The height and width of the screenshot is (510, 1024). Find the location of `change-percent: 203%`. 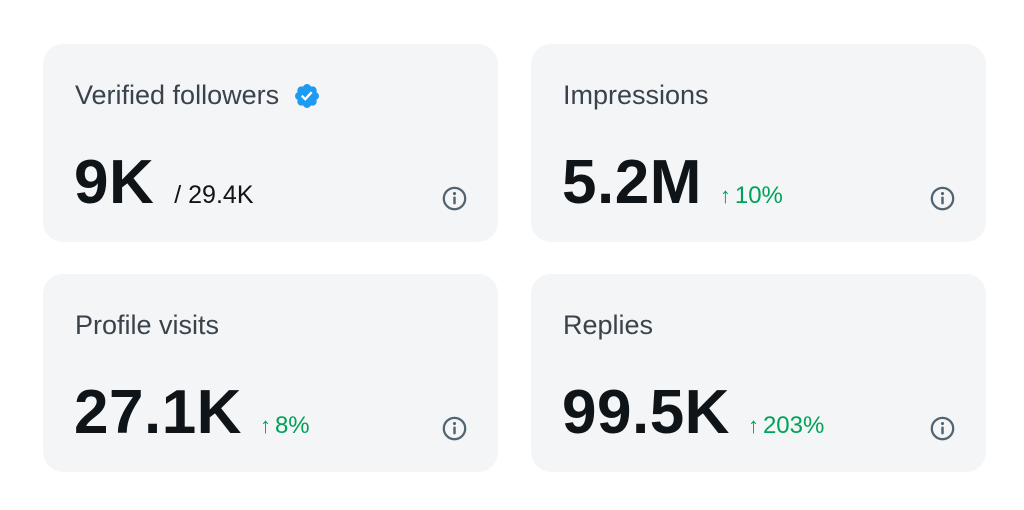

change-percent: 203% is located at coordinates (793, 425).